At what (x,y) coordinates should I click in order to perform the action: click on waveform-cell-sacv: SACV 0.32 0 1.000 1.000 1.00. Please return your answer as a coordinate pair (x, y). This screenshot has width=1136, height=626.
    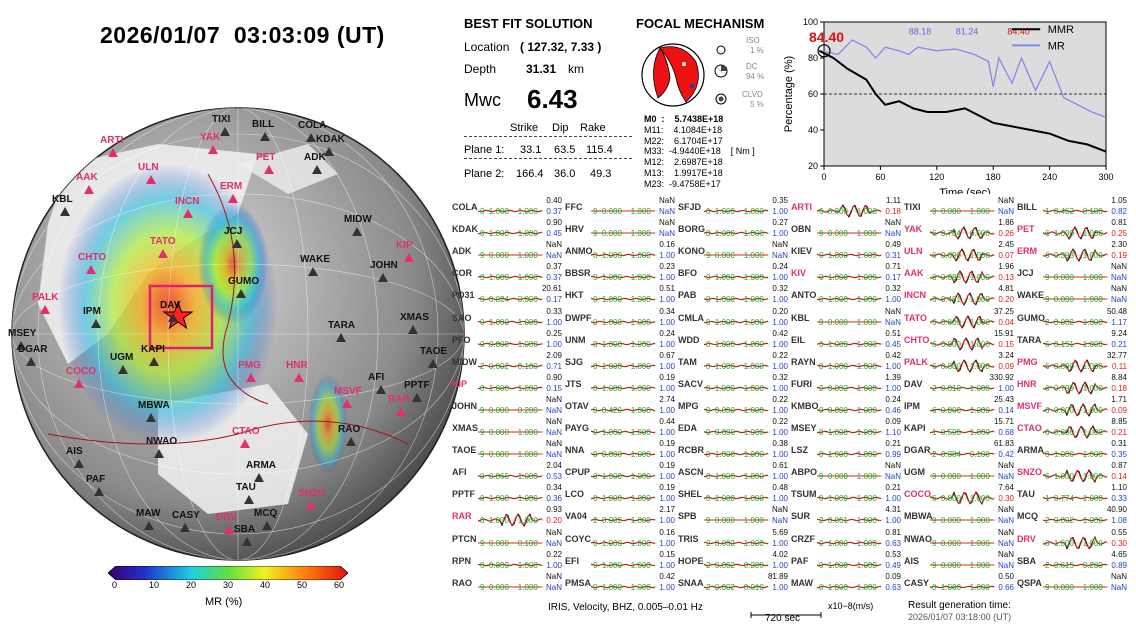
    Looking at the image, I should click on (736, 384).